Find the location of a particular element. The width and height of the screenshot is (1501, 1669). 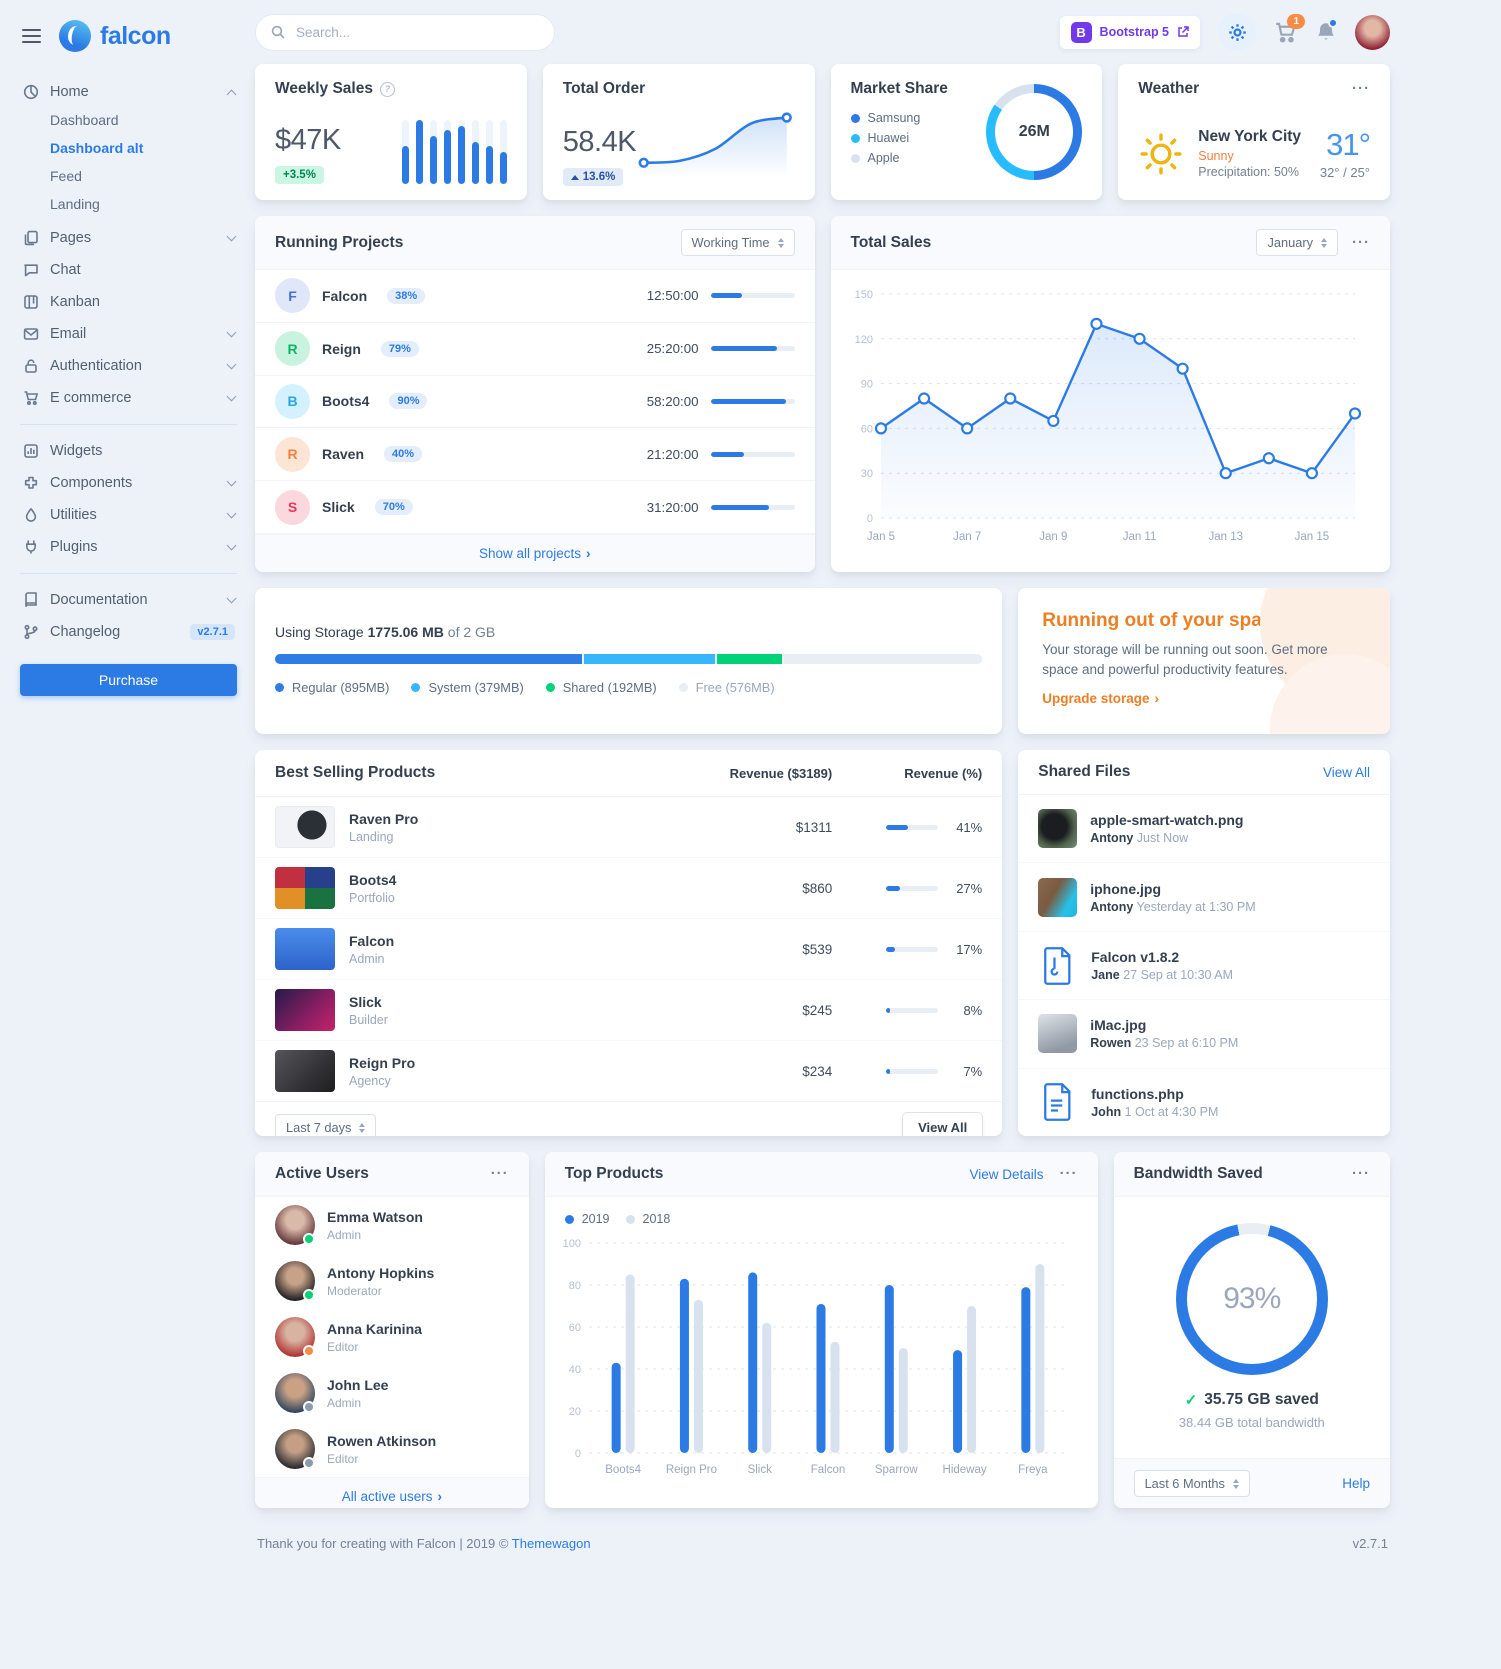

product-name-link: Raven Pro is located at coordinates (384, 818).